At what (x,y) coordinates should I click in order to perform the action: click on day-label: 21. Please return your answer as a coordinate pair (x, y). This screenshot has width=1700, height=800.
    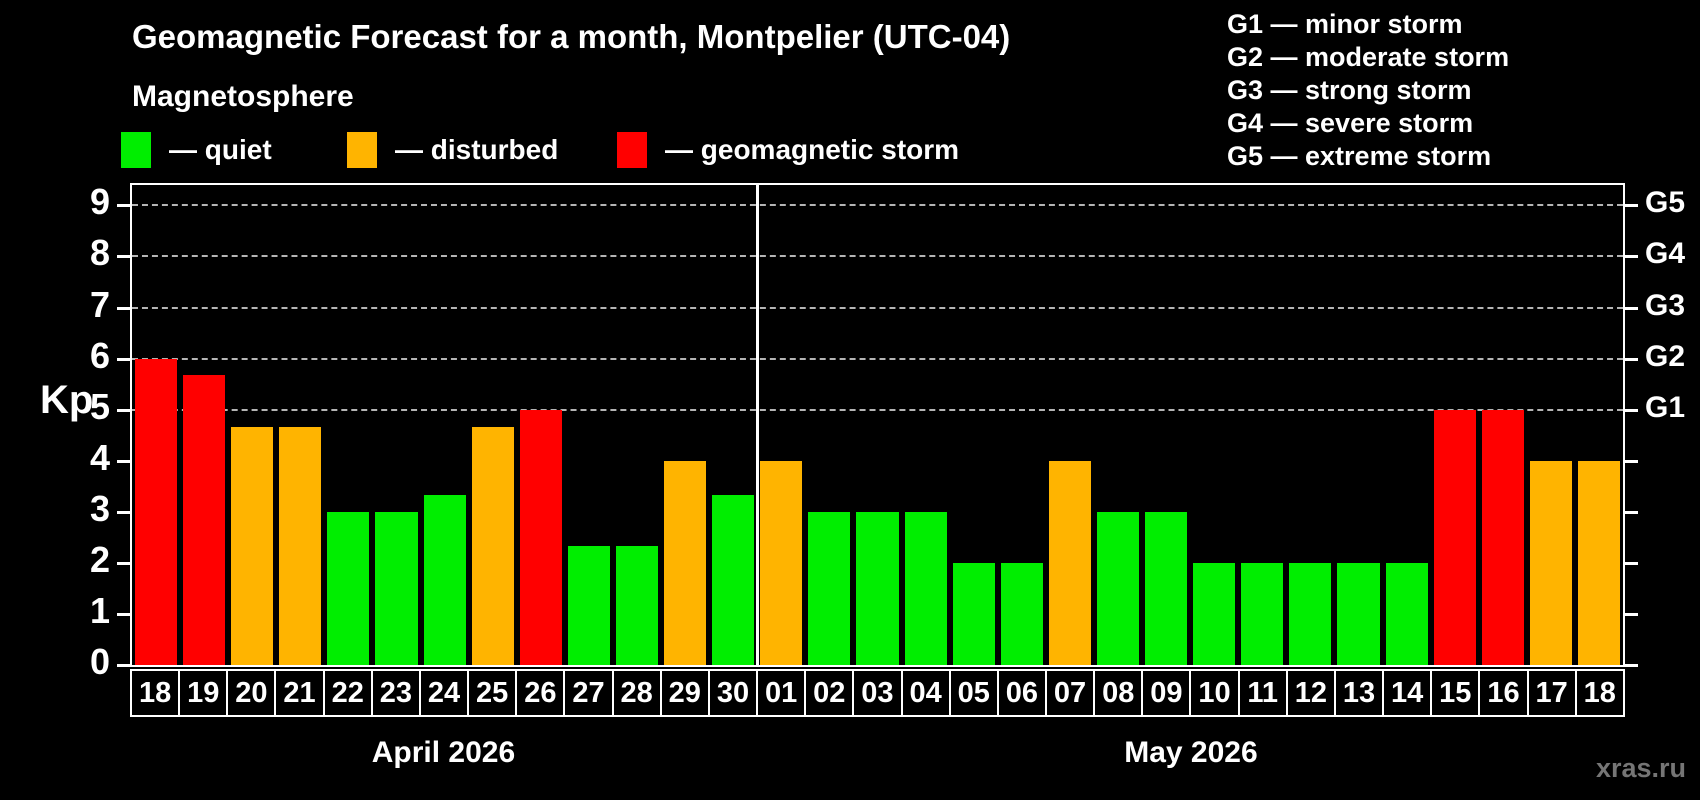
    Looking at the image, I should click on (299, 693).